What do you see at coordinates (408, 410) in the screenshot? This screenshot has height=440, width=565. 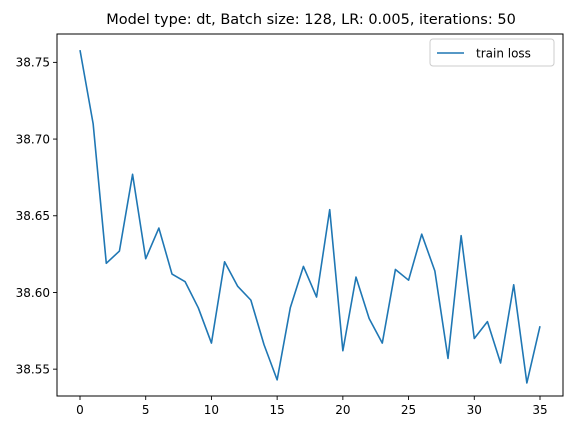 I see `x-tick-label: 25` at bounding box center [408, 410].